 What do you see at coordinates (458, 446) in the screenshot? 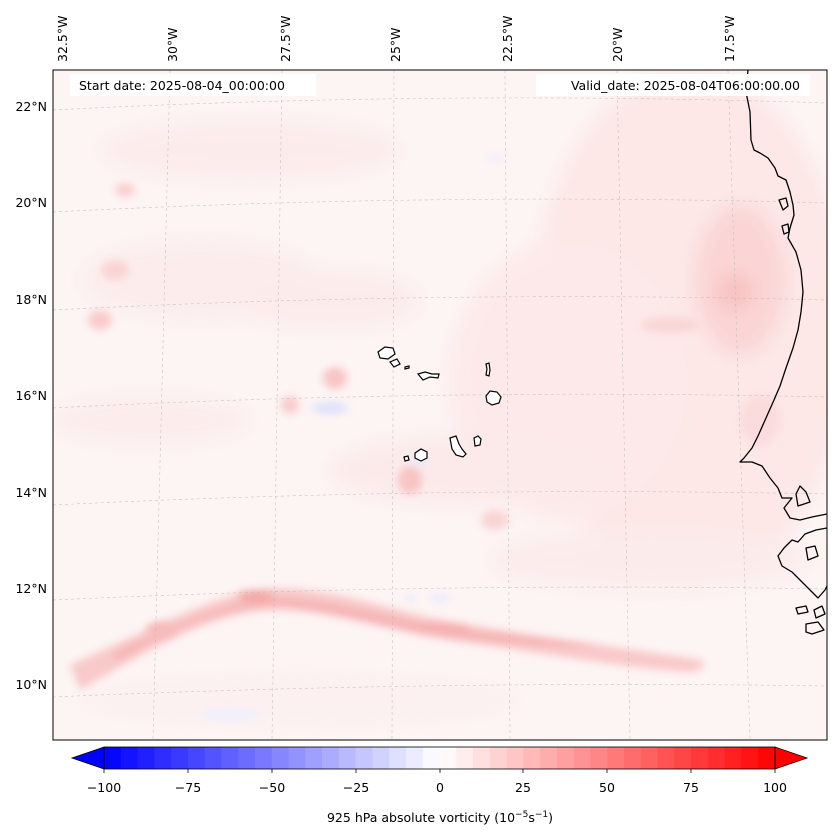
I see `santiago-island` at bounding box center [458, 446].